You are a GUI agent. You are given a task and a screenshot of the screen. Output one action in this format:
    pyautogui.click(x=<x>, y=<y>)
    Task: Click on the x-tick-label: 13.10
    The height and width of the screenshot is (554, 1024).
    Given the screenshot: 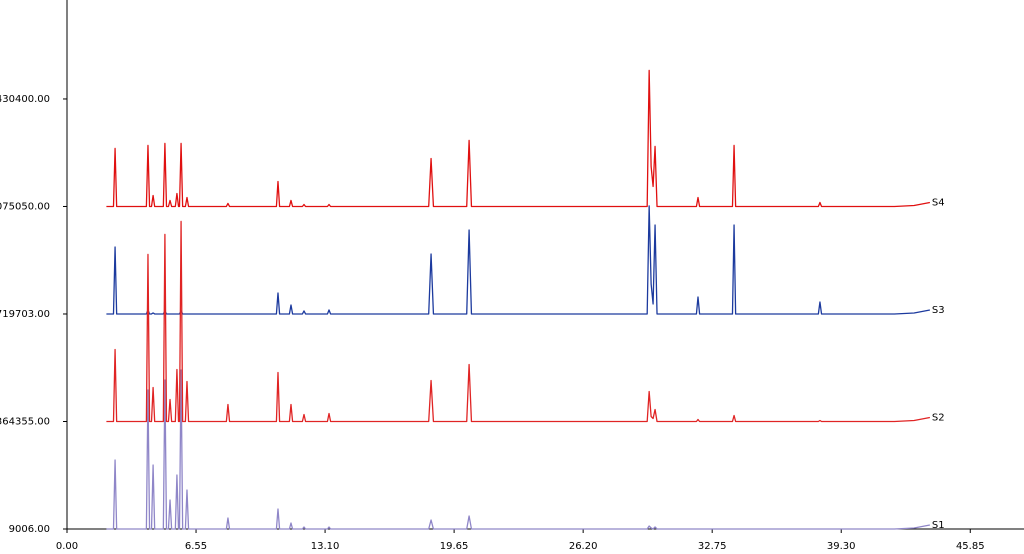 What is the action you would take?
    pyautogui.click(x=325, y=546)
    